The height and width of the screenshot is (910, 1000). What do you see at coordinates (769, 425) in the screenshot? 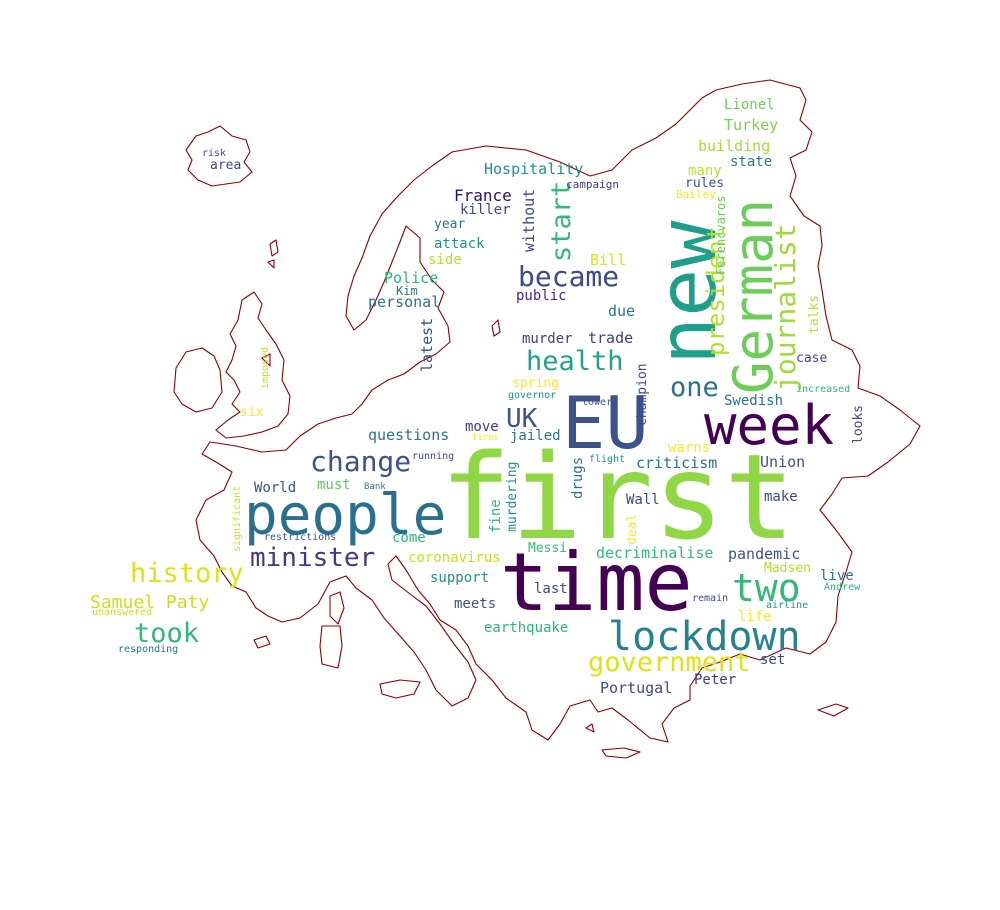
I see `word: week` at bounding box center [769, 425].